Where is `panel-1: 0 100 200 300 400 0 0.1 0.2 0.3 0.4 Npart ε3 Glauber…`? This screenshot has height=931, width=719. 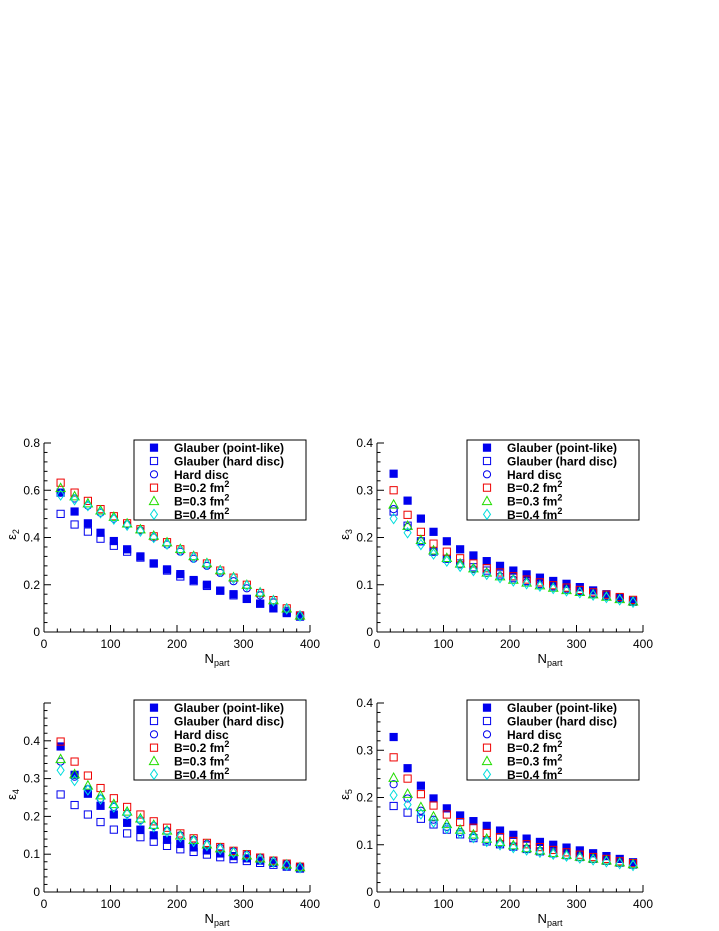 panel-1: 0 100 200 300 400 0 0.1 0.2 0.3 0.4 Npart ε3 Glauber… is located at coordinates (495, 552).